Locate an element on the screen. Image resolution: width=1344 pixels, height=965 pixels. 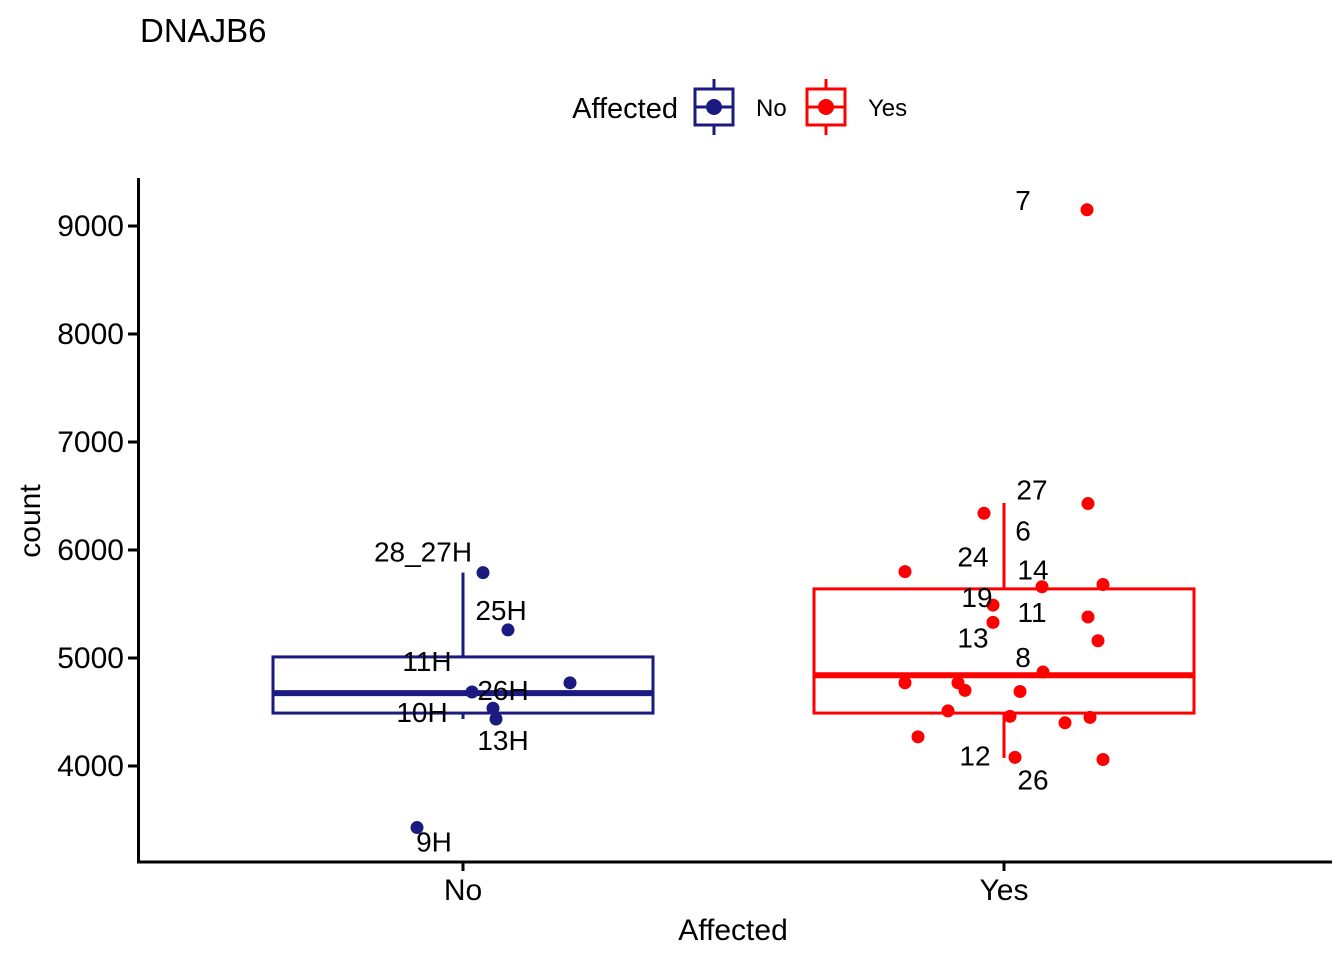
point-label-yes: 14 is located at coordinates (1032, 570).